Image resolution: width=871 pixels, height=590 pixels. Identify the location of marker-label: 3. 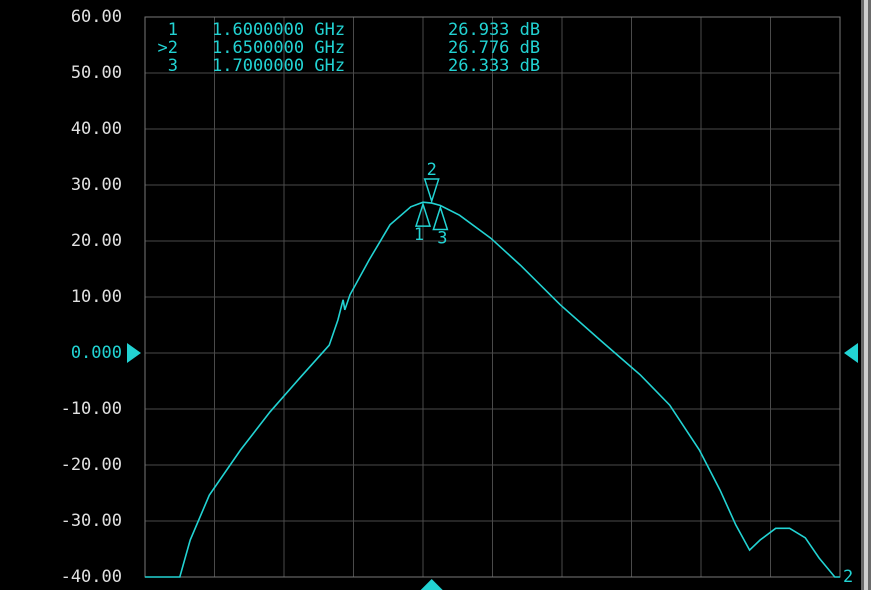
(442, 239).